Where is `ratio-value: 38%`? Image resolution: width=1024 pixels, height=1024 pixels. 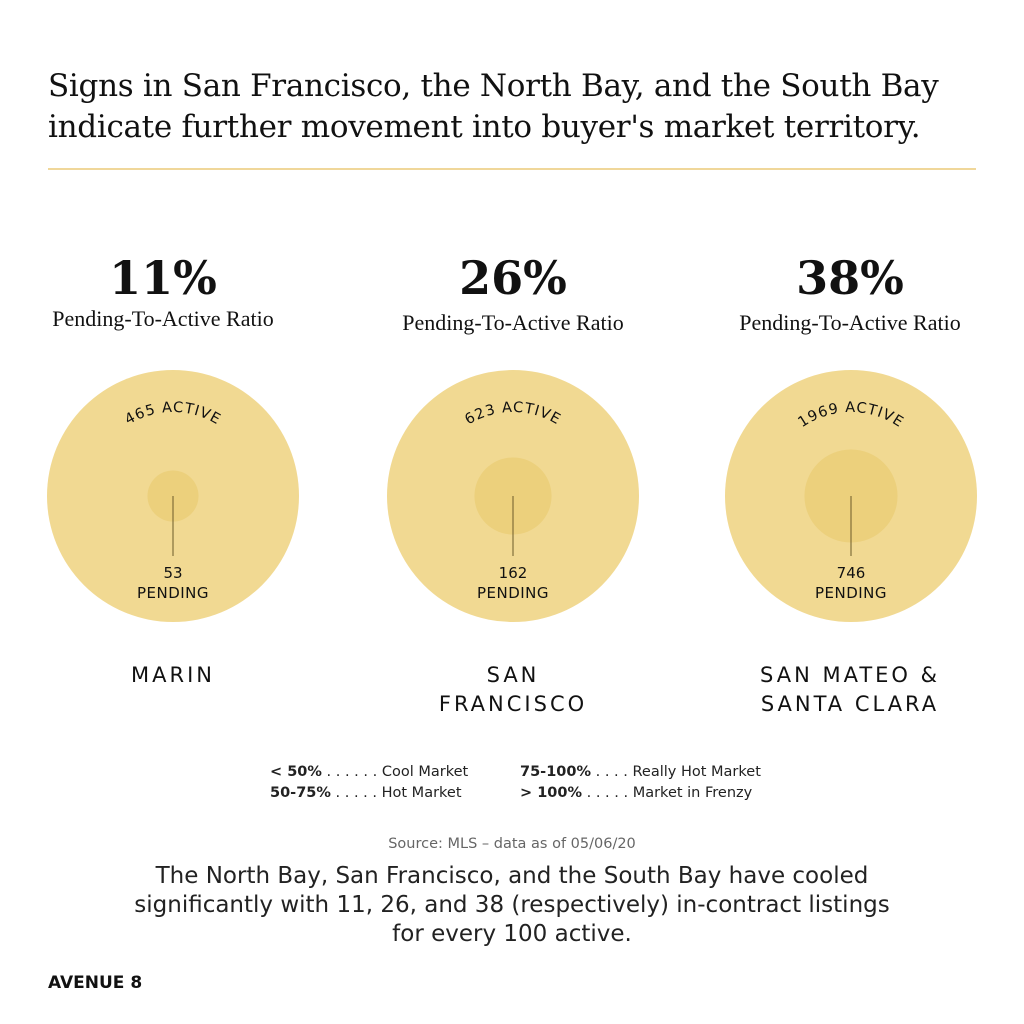
ratio-value: 38% is located at coordinates (850, 278).